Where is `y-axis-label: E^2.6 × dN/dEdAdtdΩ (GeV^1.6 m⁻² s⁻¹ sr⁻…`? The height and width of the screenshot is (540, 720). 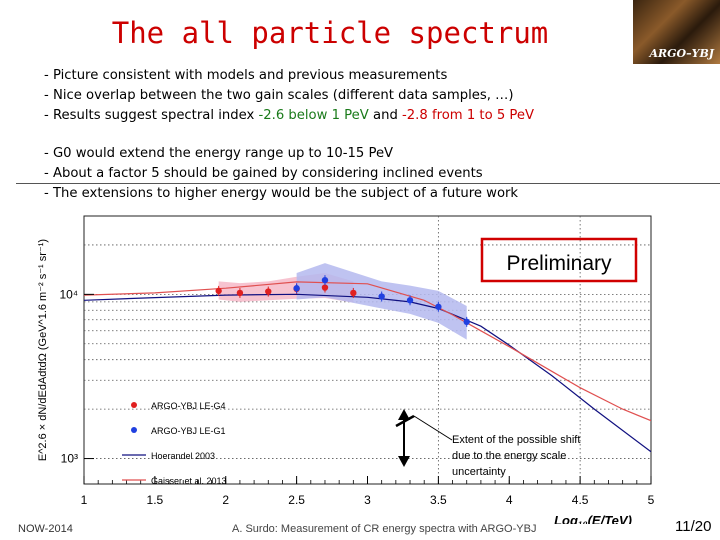
y-axis-label: E^2.6 × dN/dEdAdtdΩ (GeV^1.6 m⁻² s⁻¹ sr⁻… is located at coordinates (43, 350).